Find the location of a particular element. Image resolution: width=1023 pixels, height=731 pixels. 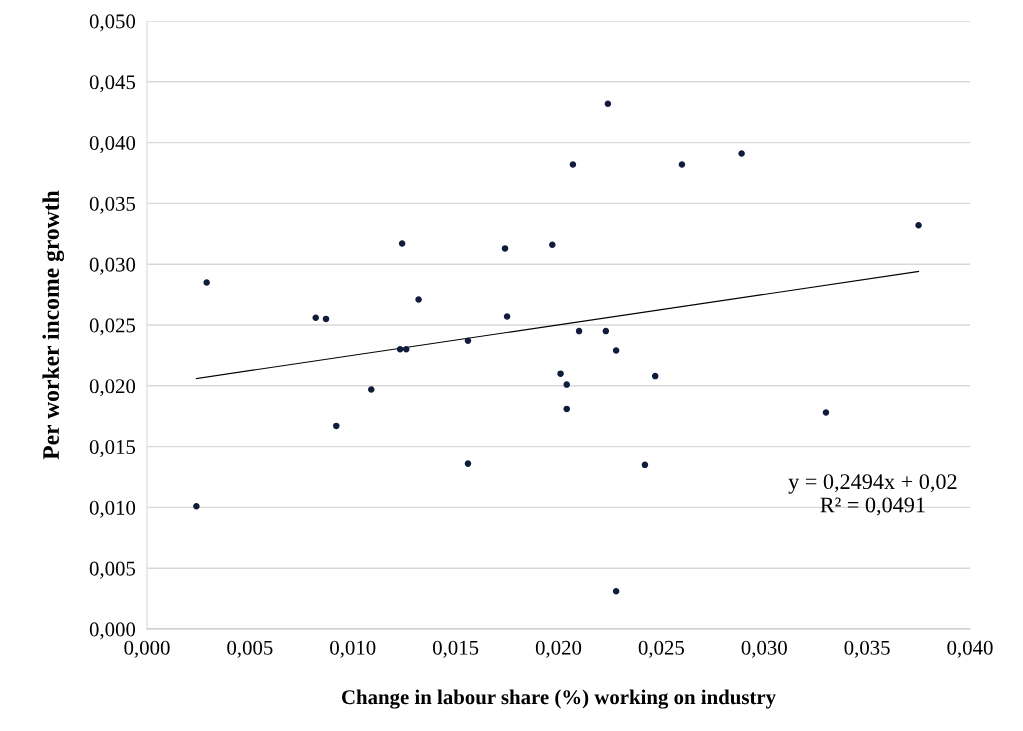

x-tick-label: 0,015 is located at coordinates (455, 649).